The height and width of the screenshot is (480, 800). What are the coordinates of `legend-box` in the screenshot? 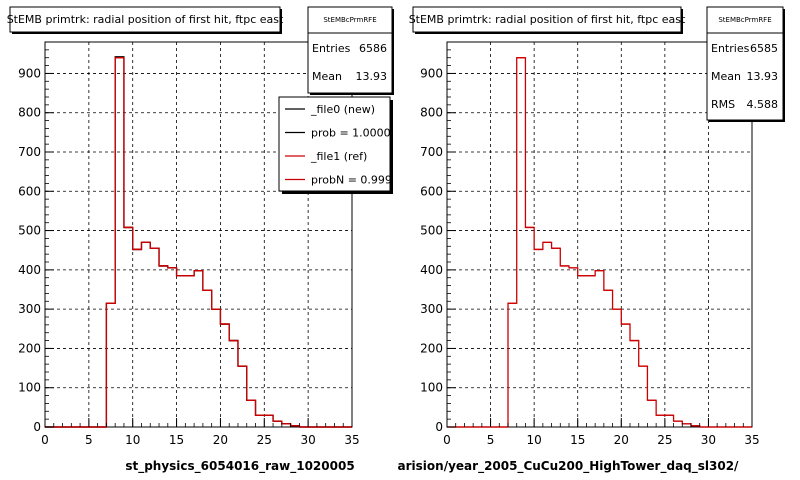 It's located at (334, 144).